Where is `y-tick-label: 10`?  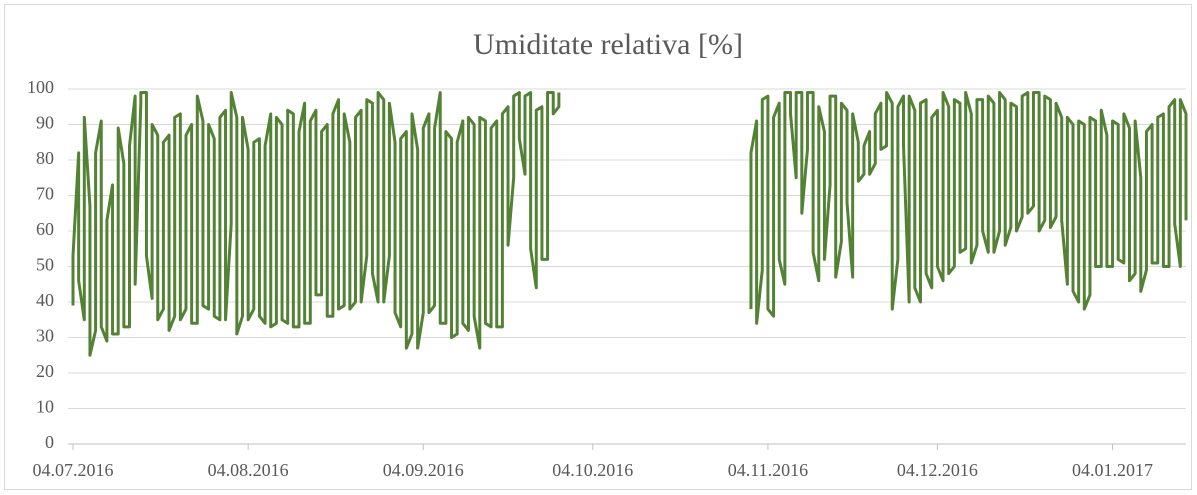 y-tick-label: 10 is located at coordinates (45, 407).